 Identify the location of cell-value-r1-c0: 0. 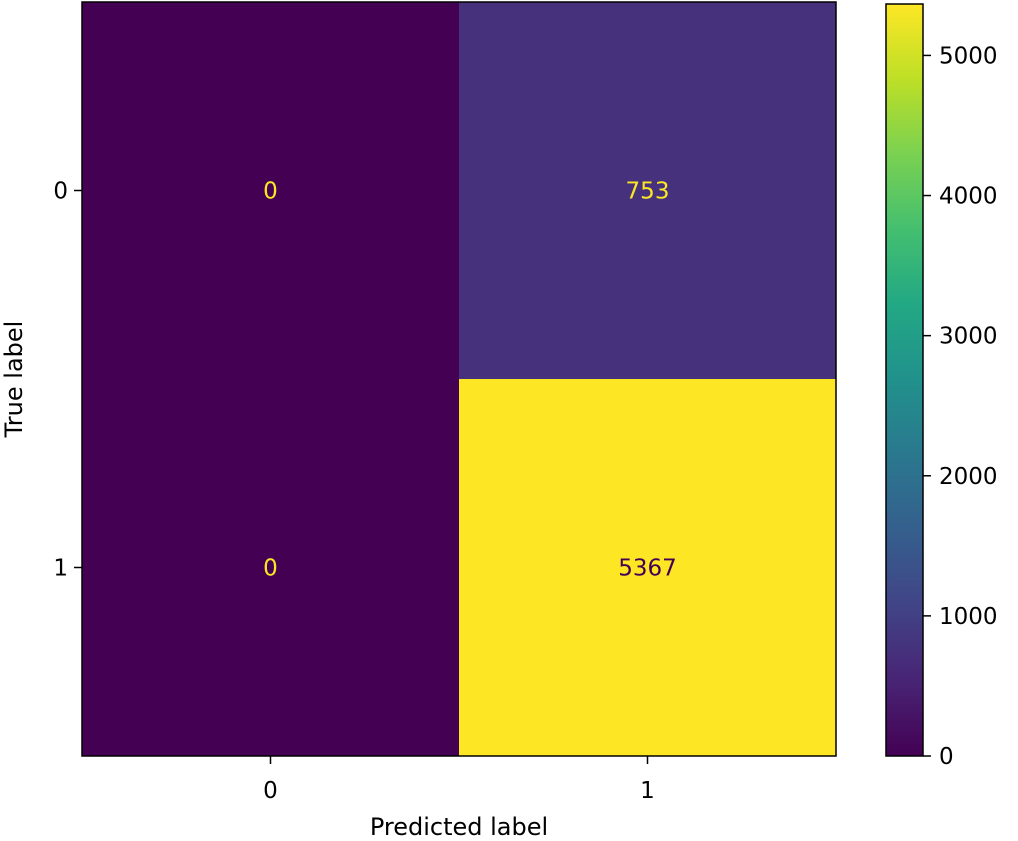
(270, 569).